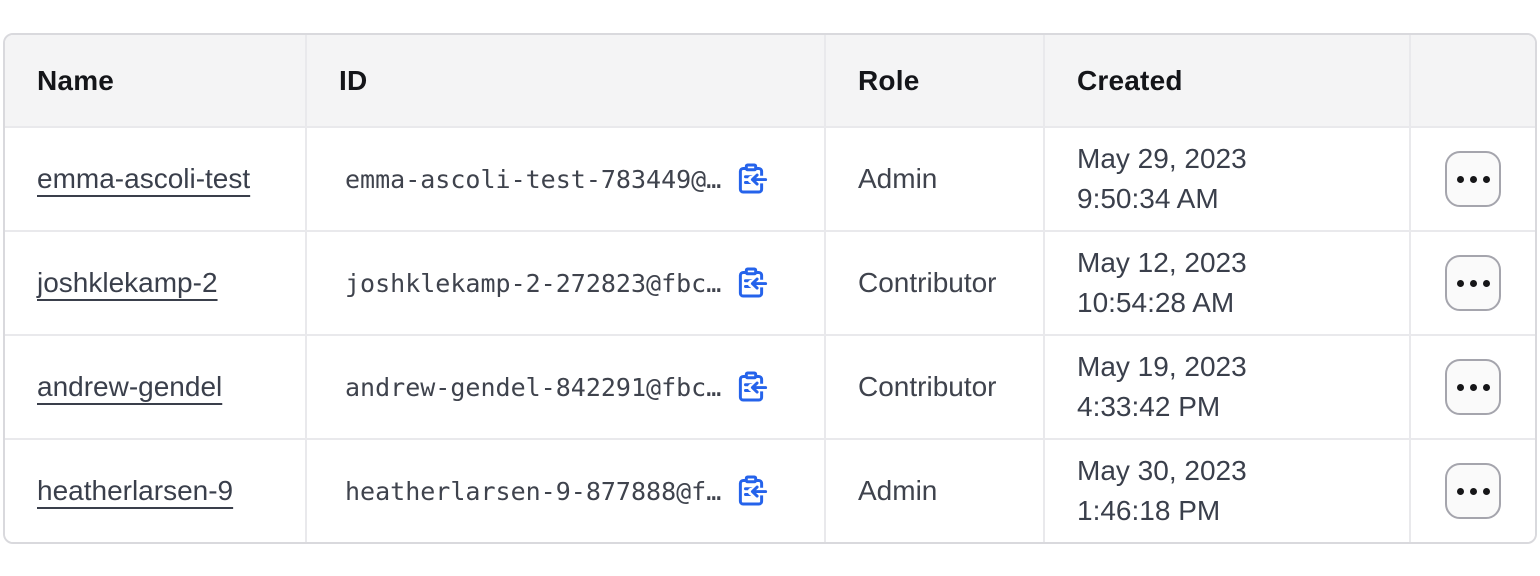  What do you see at coordinates (1148, 198) in the screenshot?
I see `created-time: 9:50:34 AM` at bounding box center [1148, 198].